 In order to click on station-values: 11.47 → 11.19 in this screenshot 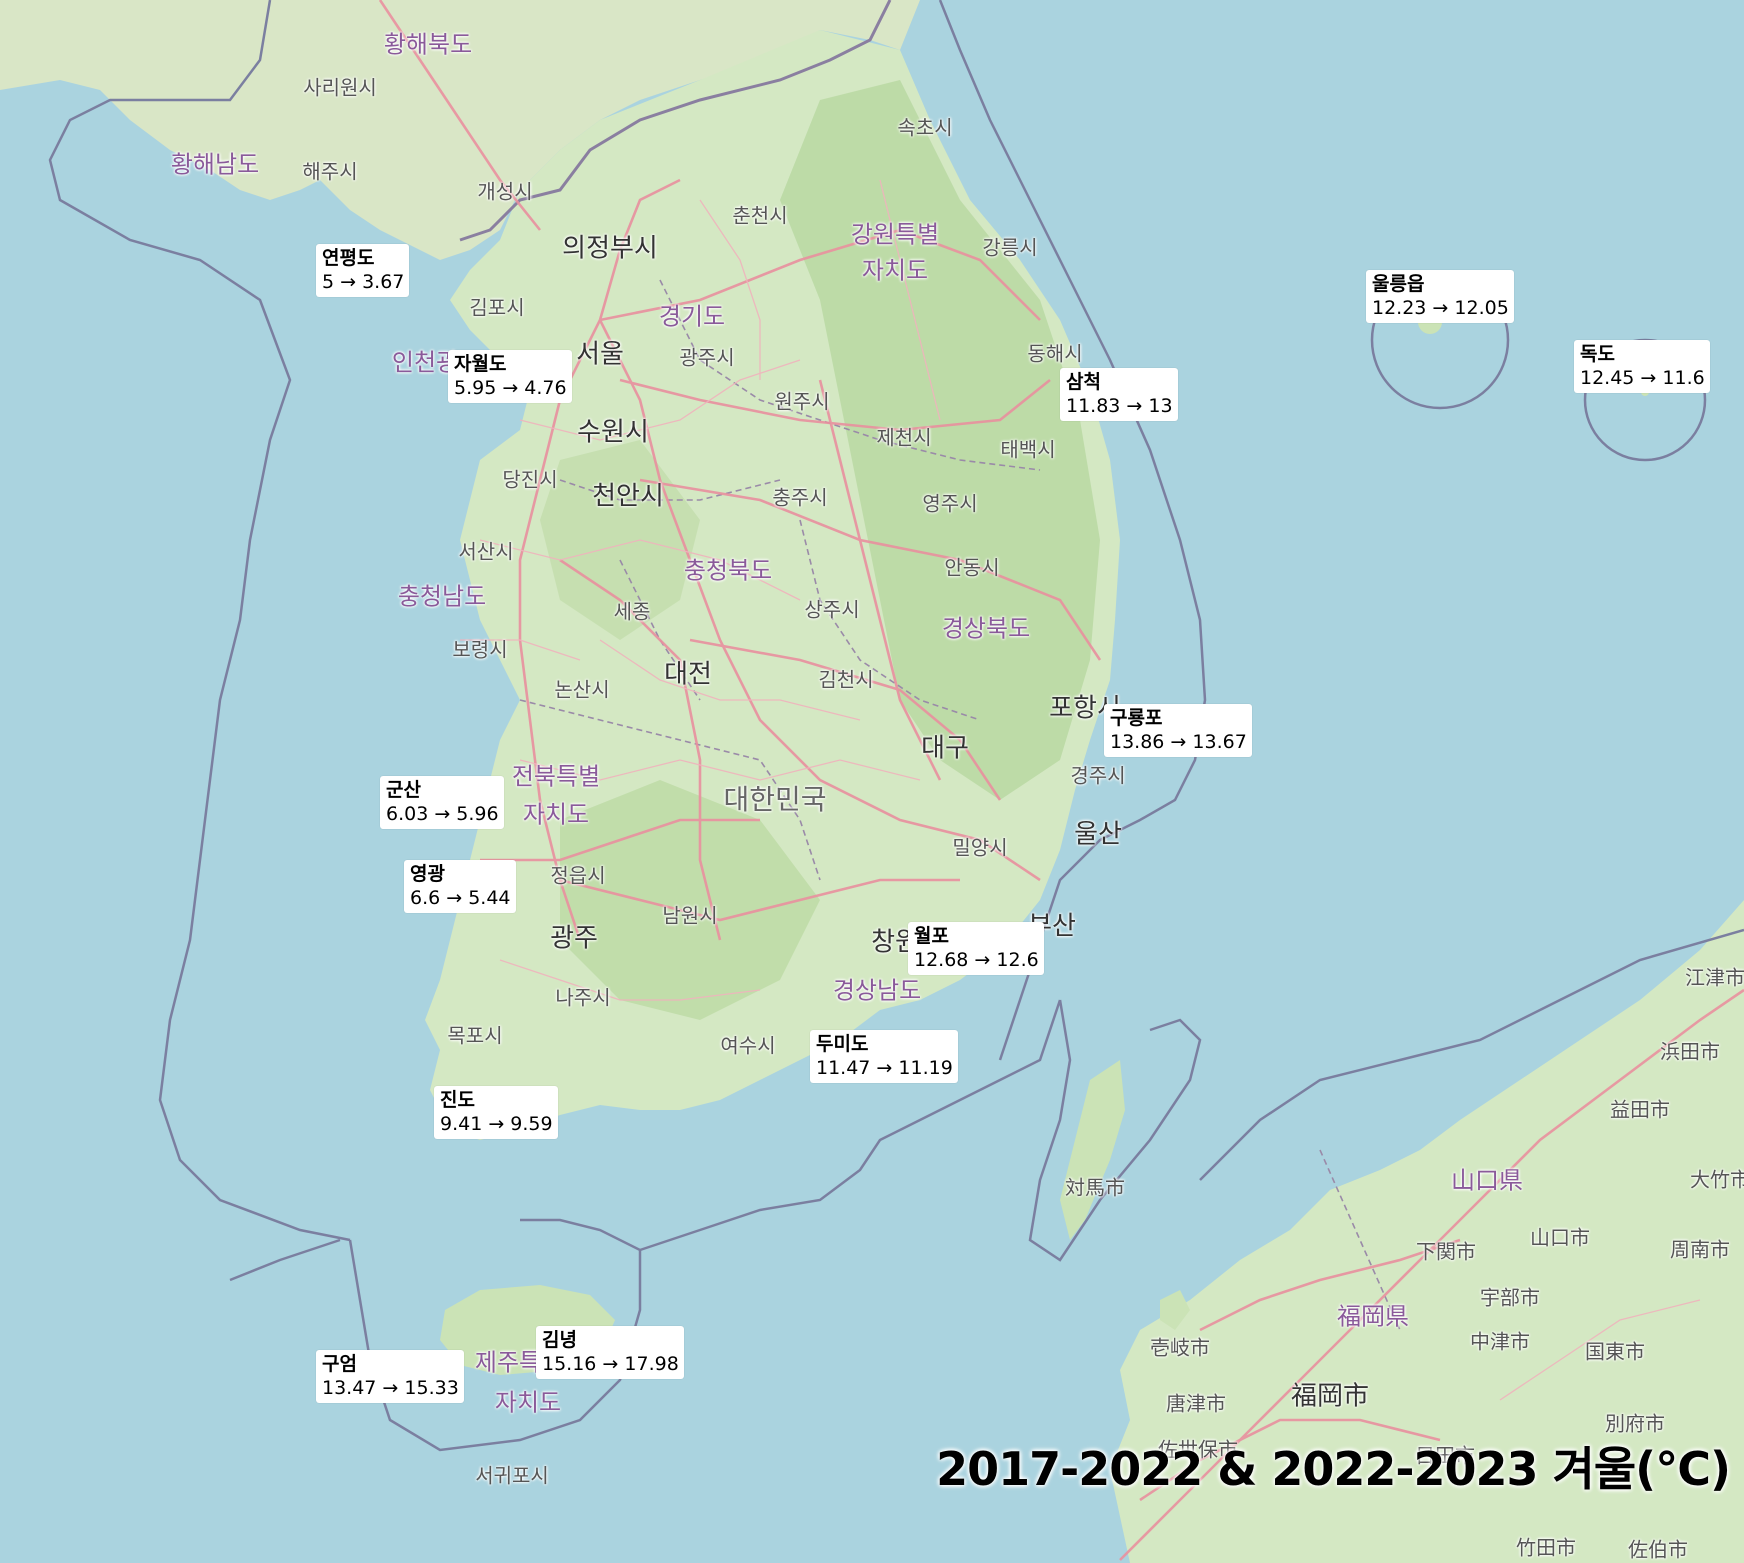, I will do `click(884, 1068)`.